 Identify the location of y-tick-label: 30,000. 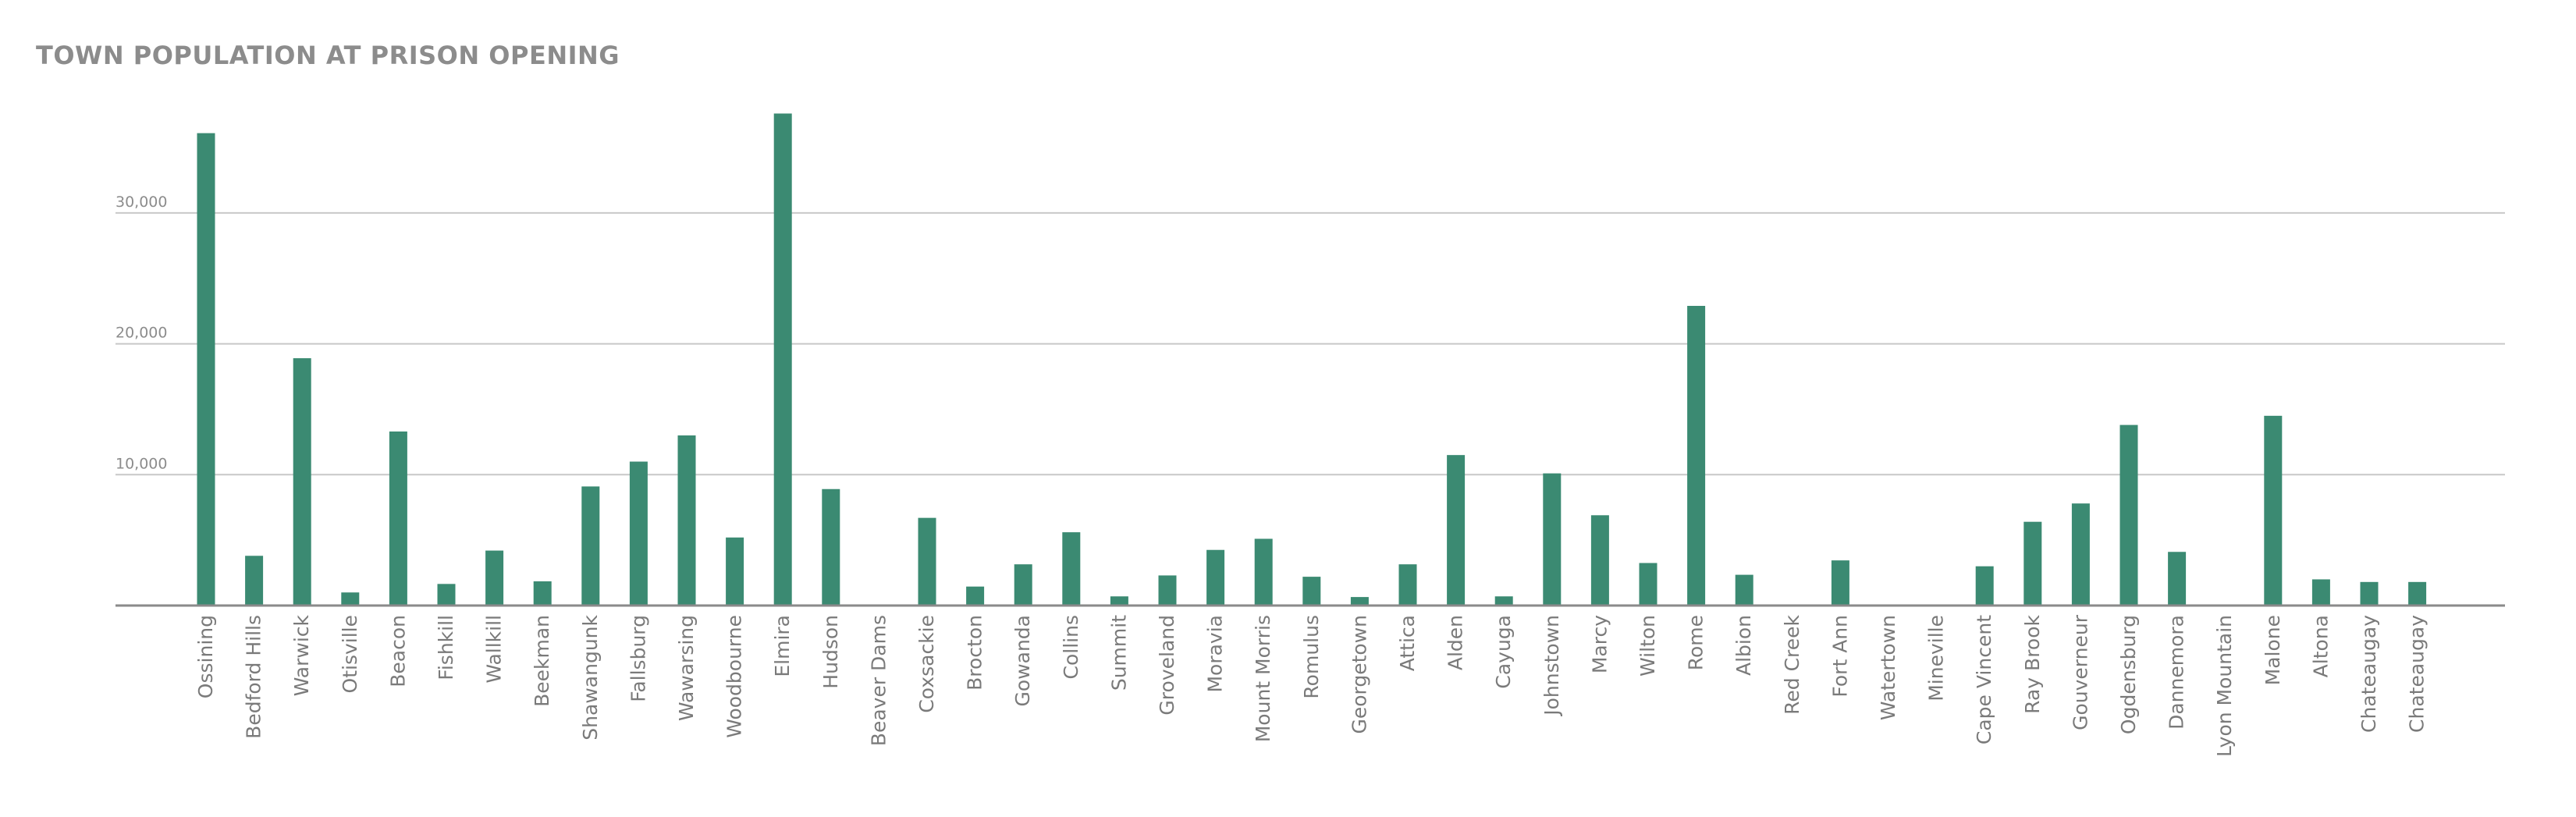
(141, 202).